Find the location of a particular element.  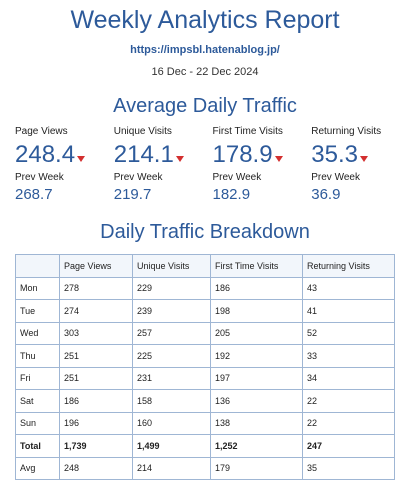

stat-value: 35.3 is located at coordinates (360, 155).